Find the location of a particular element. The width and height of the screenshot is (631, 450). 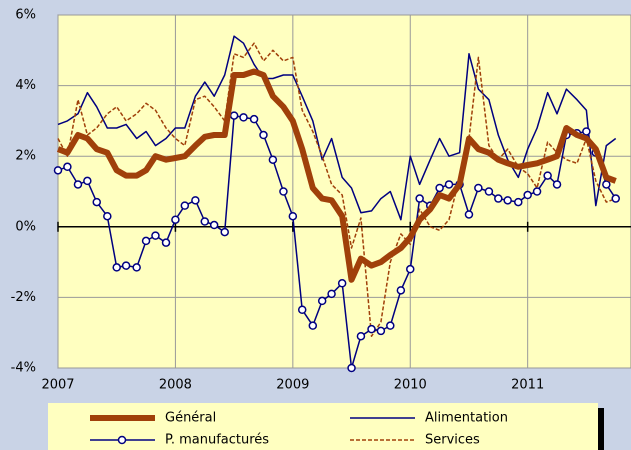

y-tick-label: 4% is located at coordinates (25, 85).